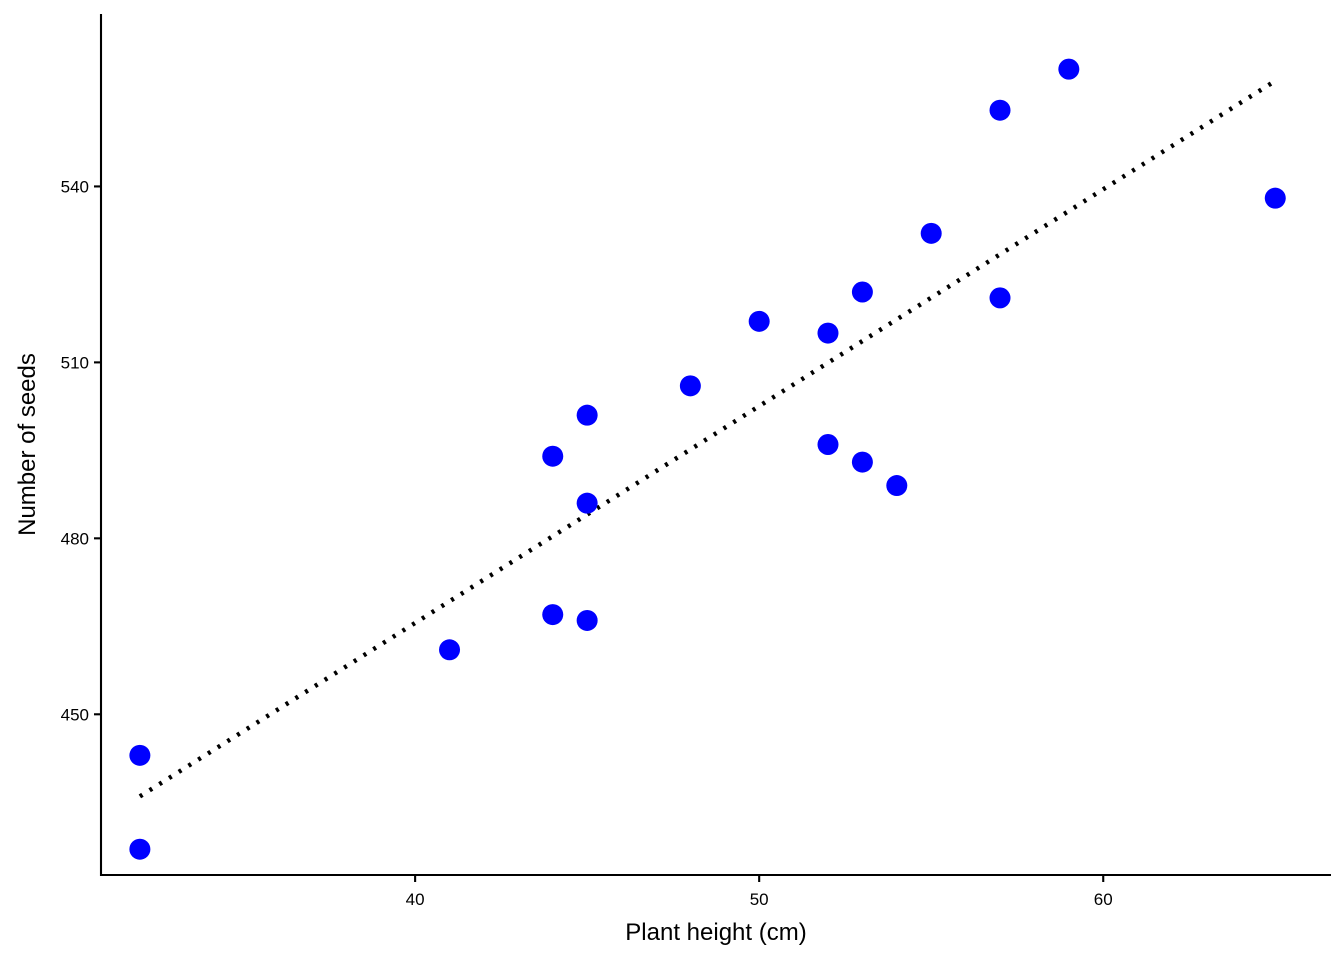 This screenshot has width=1344, height=965. I want to click on y-tick-label: 510, so click(75, 362).